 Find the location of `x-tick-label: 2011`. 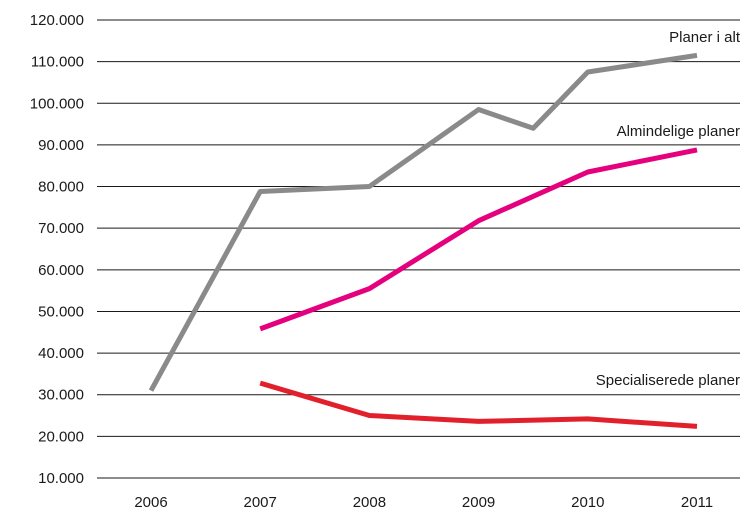

x-tick-label: 2011 is located at coordinates (697, 502).